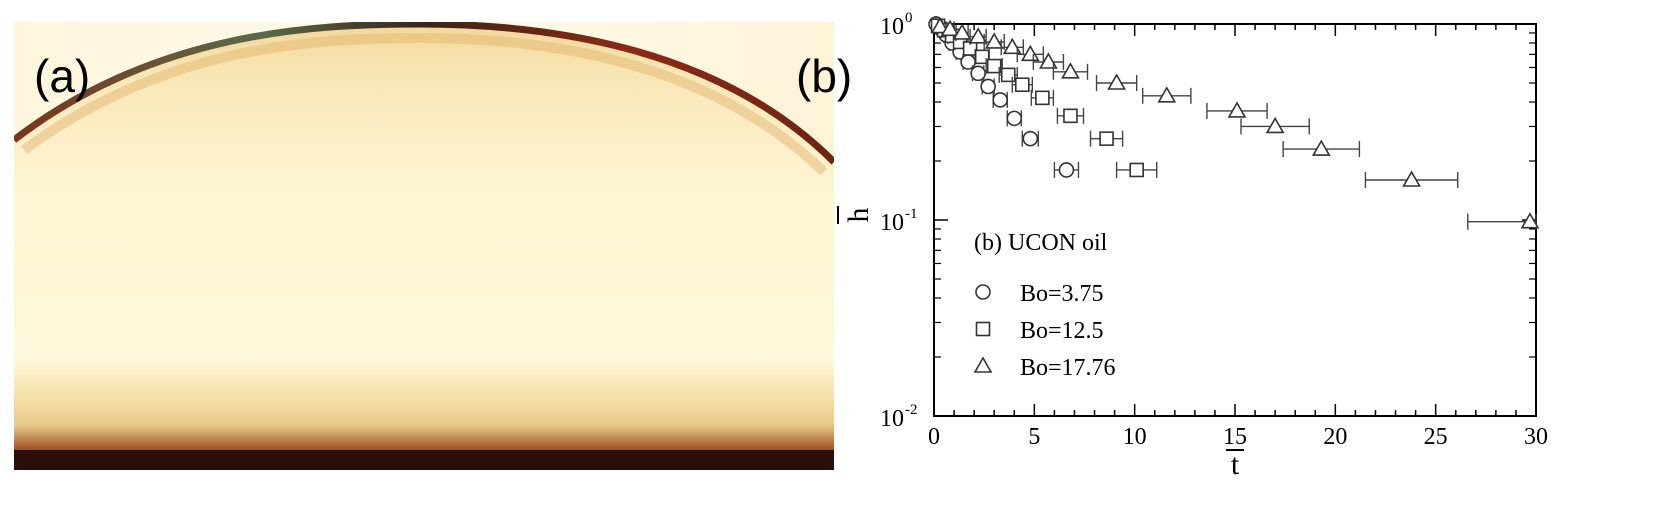  What do you see at coordinates (1335, 437) in the screenshot?
I see `x-tick-label: 20` at bounding box center [1335, 437].